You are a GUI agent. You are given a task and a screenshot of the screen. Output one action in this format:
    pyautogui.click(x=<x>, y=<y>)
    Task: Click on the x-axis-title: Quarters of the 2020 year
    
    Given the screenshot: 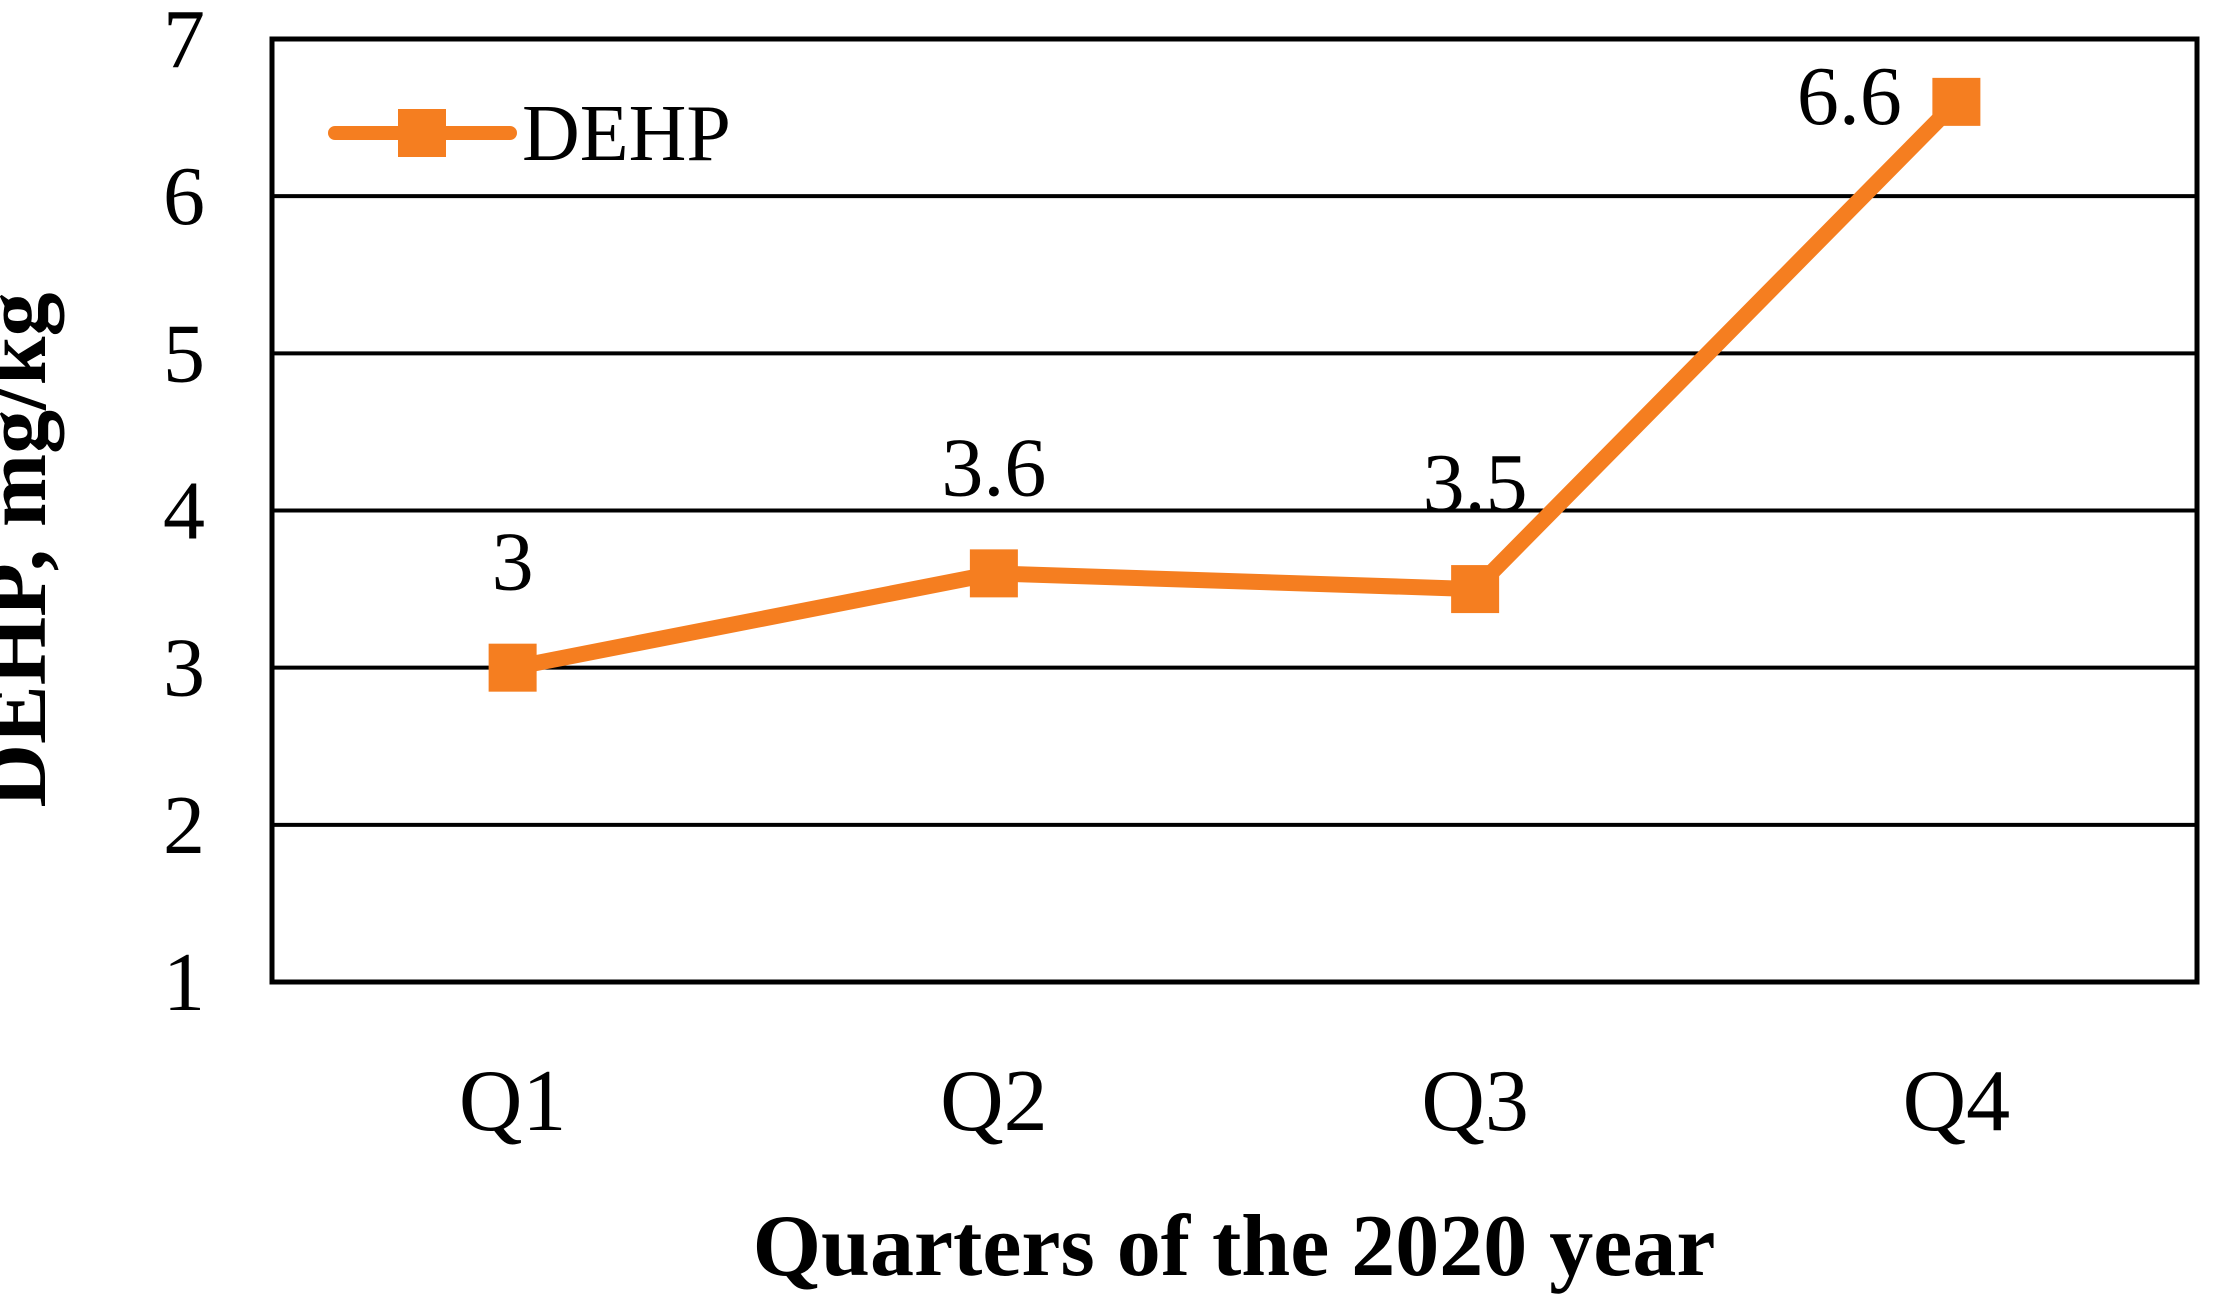 What is the action you would take?
    pyautogui.click(x=1234, y=1246)
    